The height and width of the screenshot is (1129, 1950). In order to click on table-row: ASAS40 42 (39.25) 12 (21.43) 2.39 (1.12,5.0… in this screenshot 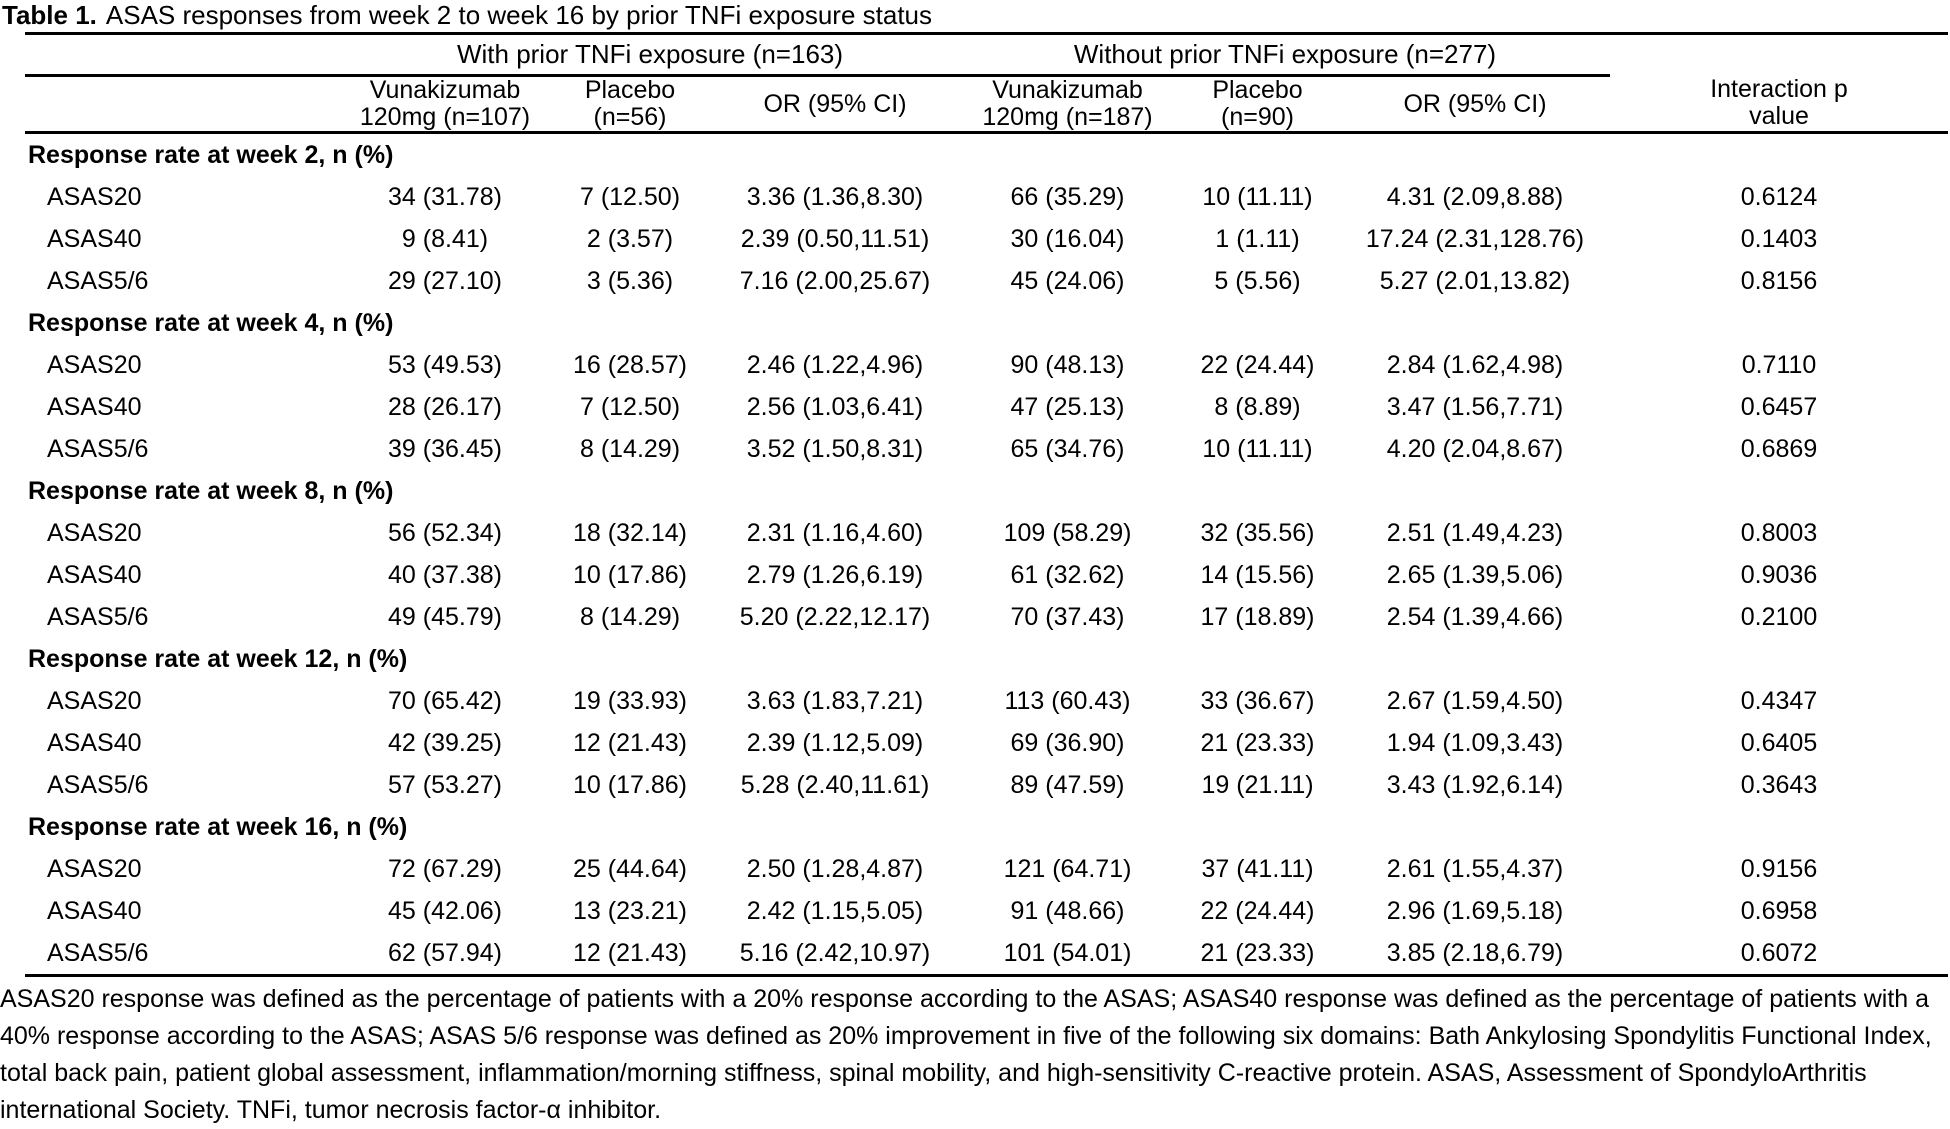, I will do `click(986, 743)`.